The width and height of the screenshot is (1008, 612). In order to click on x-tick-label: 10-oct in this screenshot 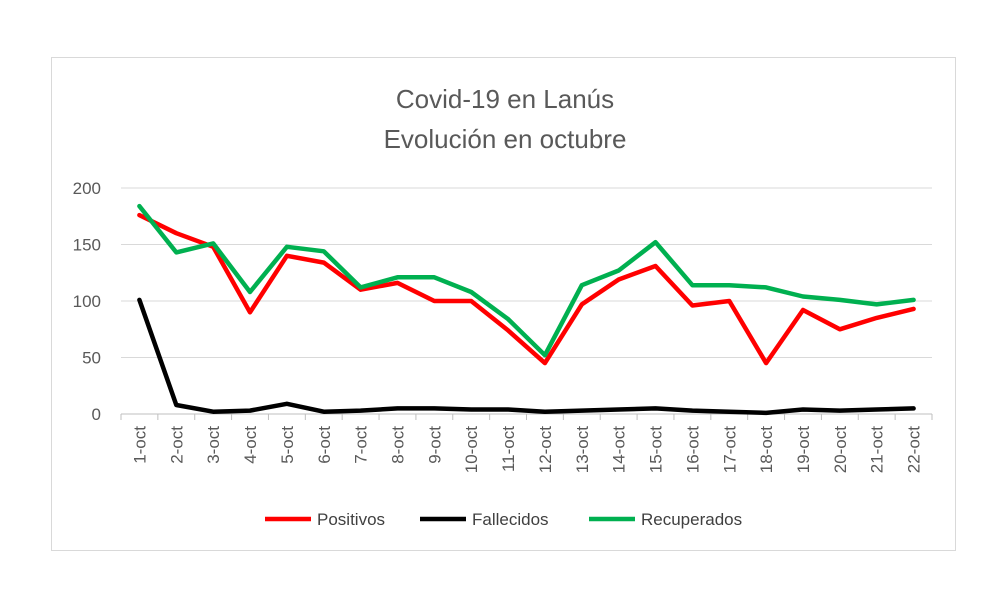, I will do `click(471, 450)`.